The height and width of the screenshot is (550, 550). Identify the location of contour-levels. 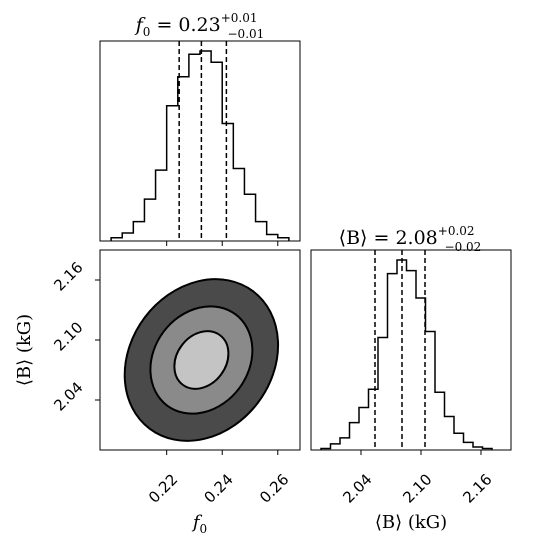
(201, 360).